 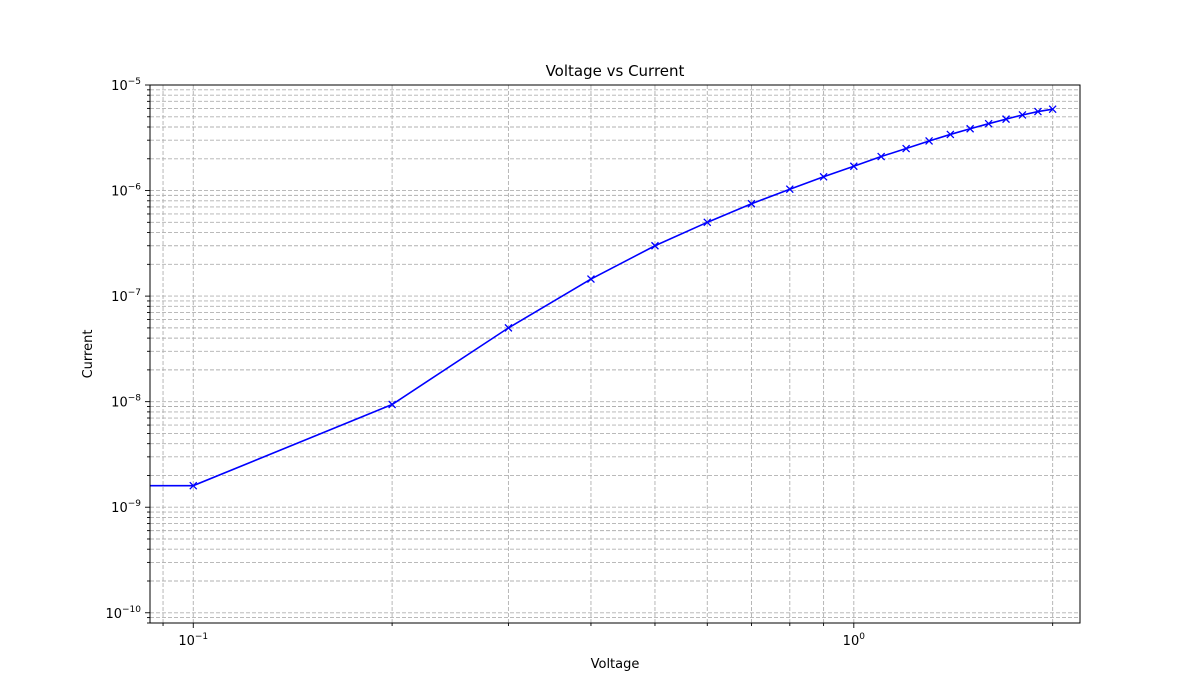 I want to click on y-tick-label: 10⁻⁹, so click(x=126, y=507).